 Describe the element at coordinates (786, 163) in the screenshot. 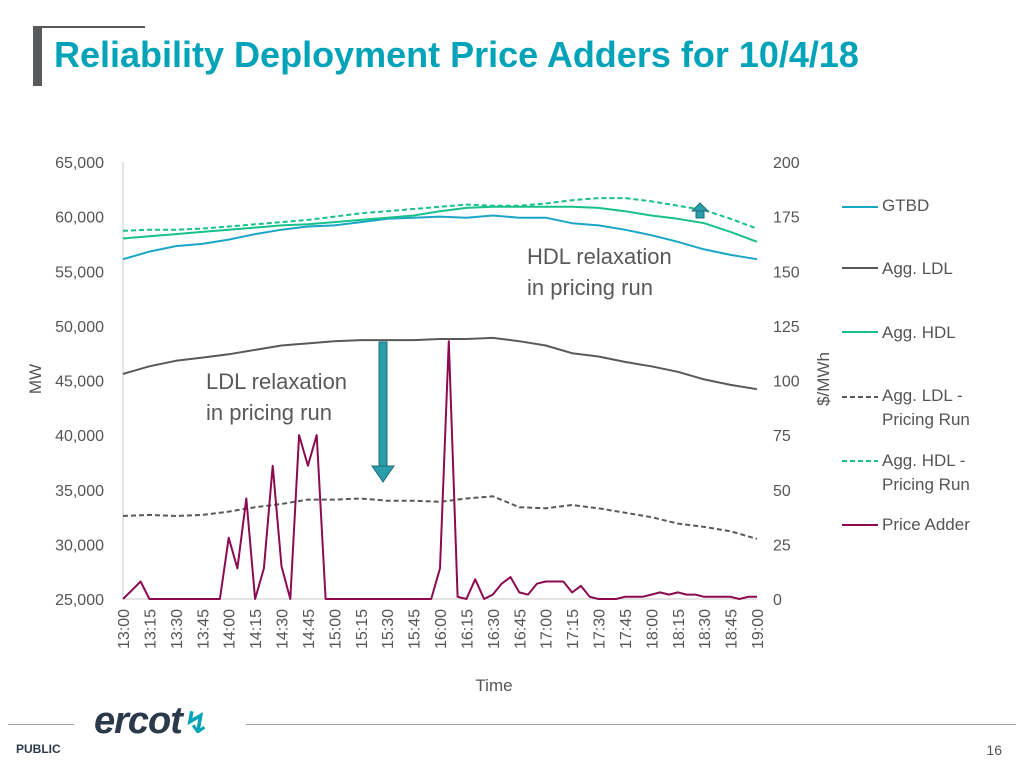

I see `y-right-tick-label: 200` at that location.